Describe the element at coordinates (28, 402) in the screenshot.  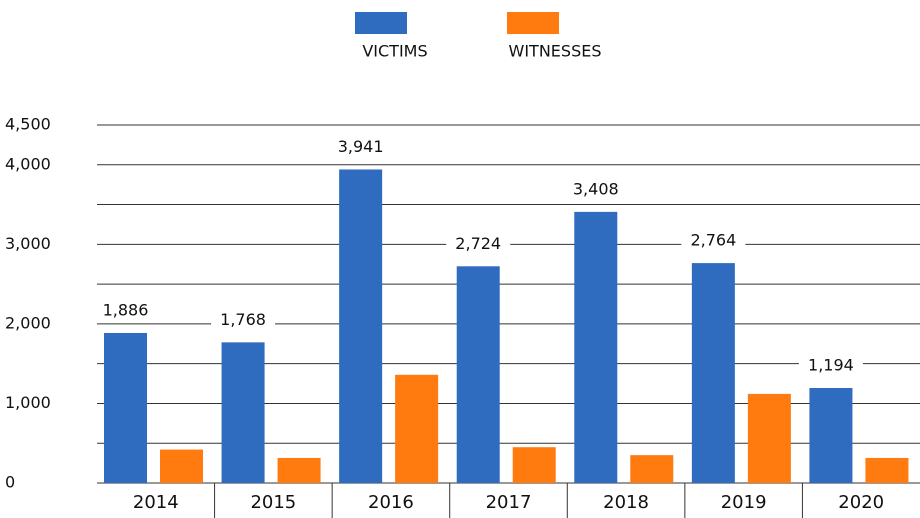
I see `y-tick-label: 1,000` at that location.